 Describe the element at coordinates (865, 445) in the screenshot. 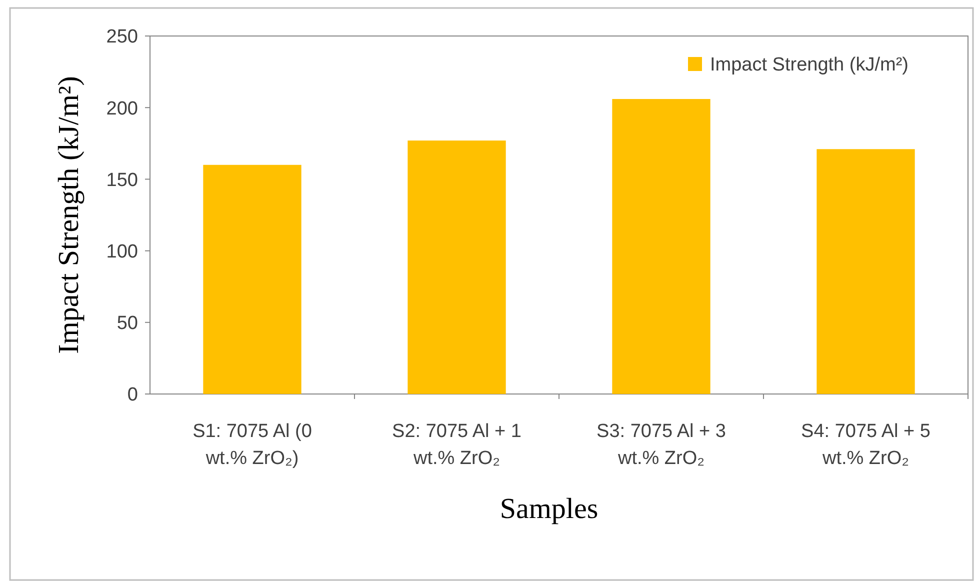

I see `x-tick-label: S4: 7075 Al + 5 wt.% ZrO₂` at that location.